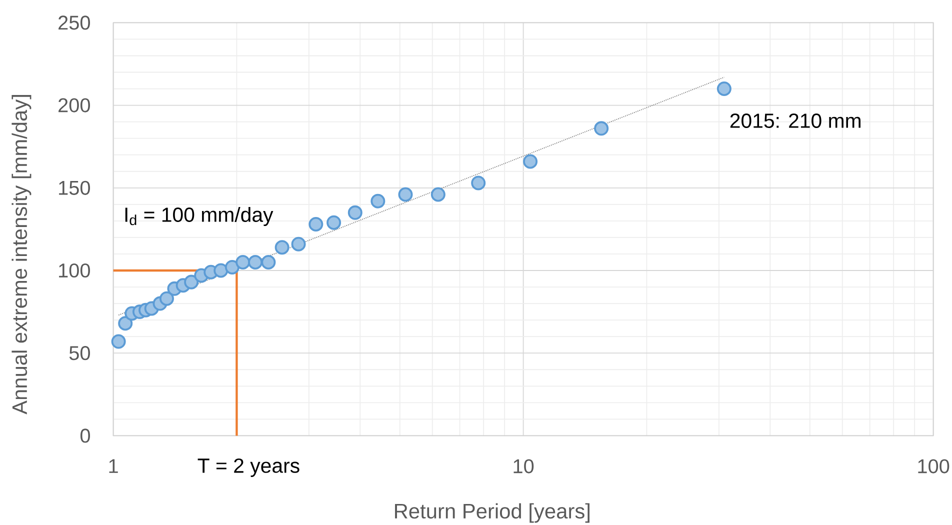 Image resolution: width=952 pixels, height=525 pixels. Describe the element at coordinates (74, 23) in the screenshot. I see `y-tick-label: 250` at that location.